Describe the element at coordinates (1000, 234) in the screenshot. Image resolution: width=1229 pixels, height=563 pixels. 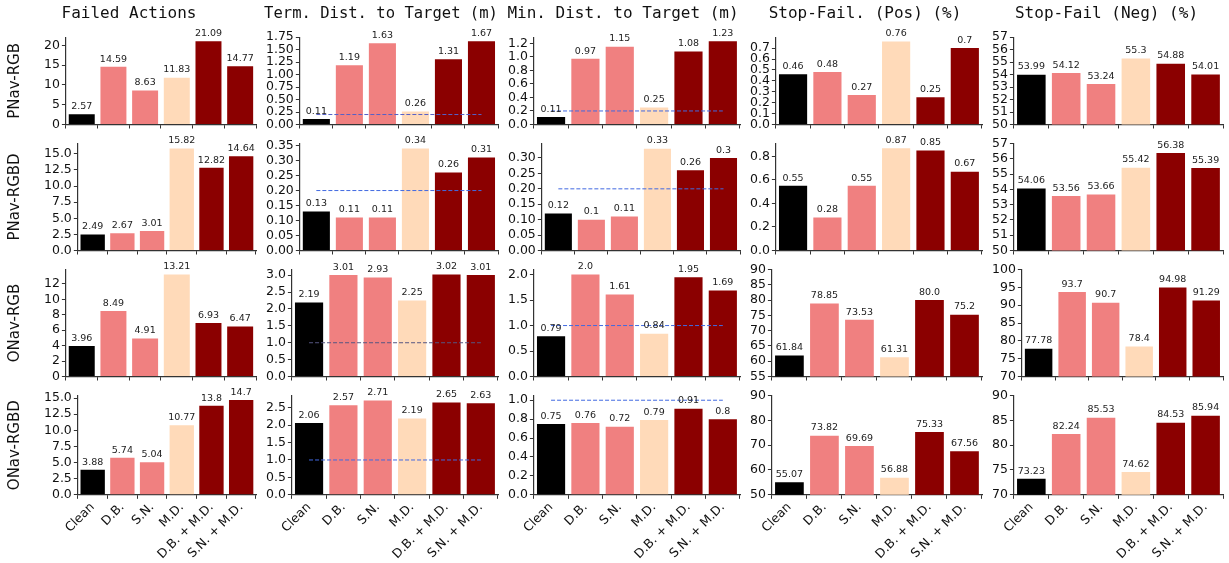
I see `y-tick-label: 51` at that location.